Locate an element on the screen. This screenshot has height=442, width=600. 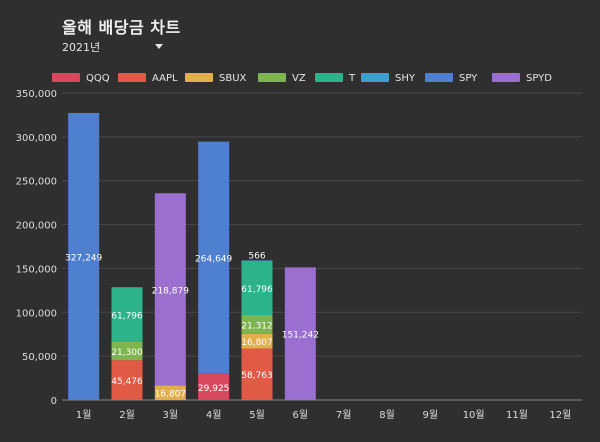
bar-qqq is located at coordinates (214, 386).